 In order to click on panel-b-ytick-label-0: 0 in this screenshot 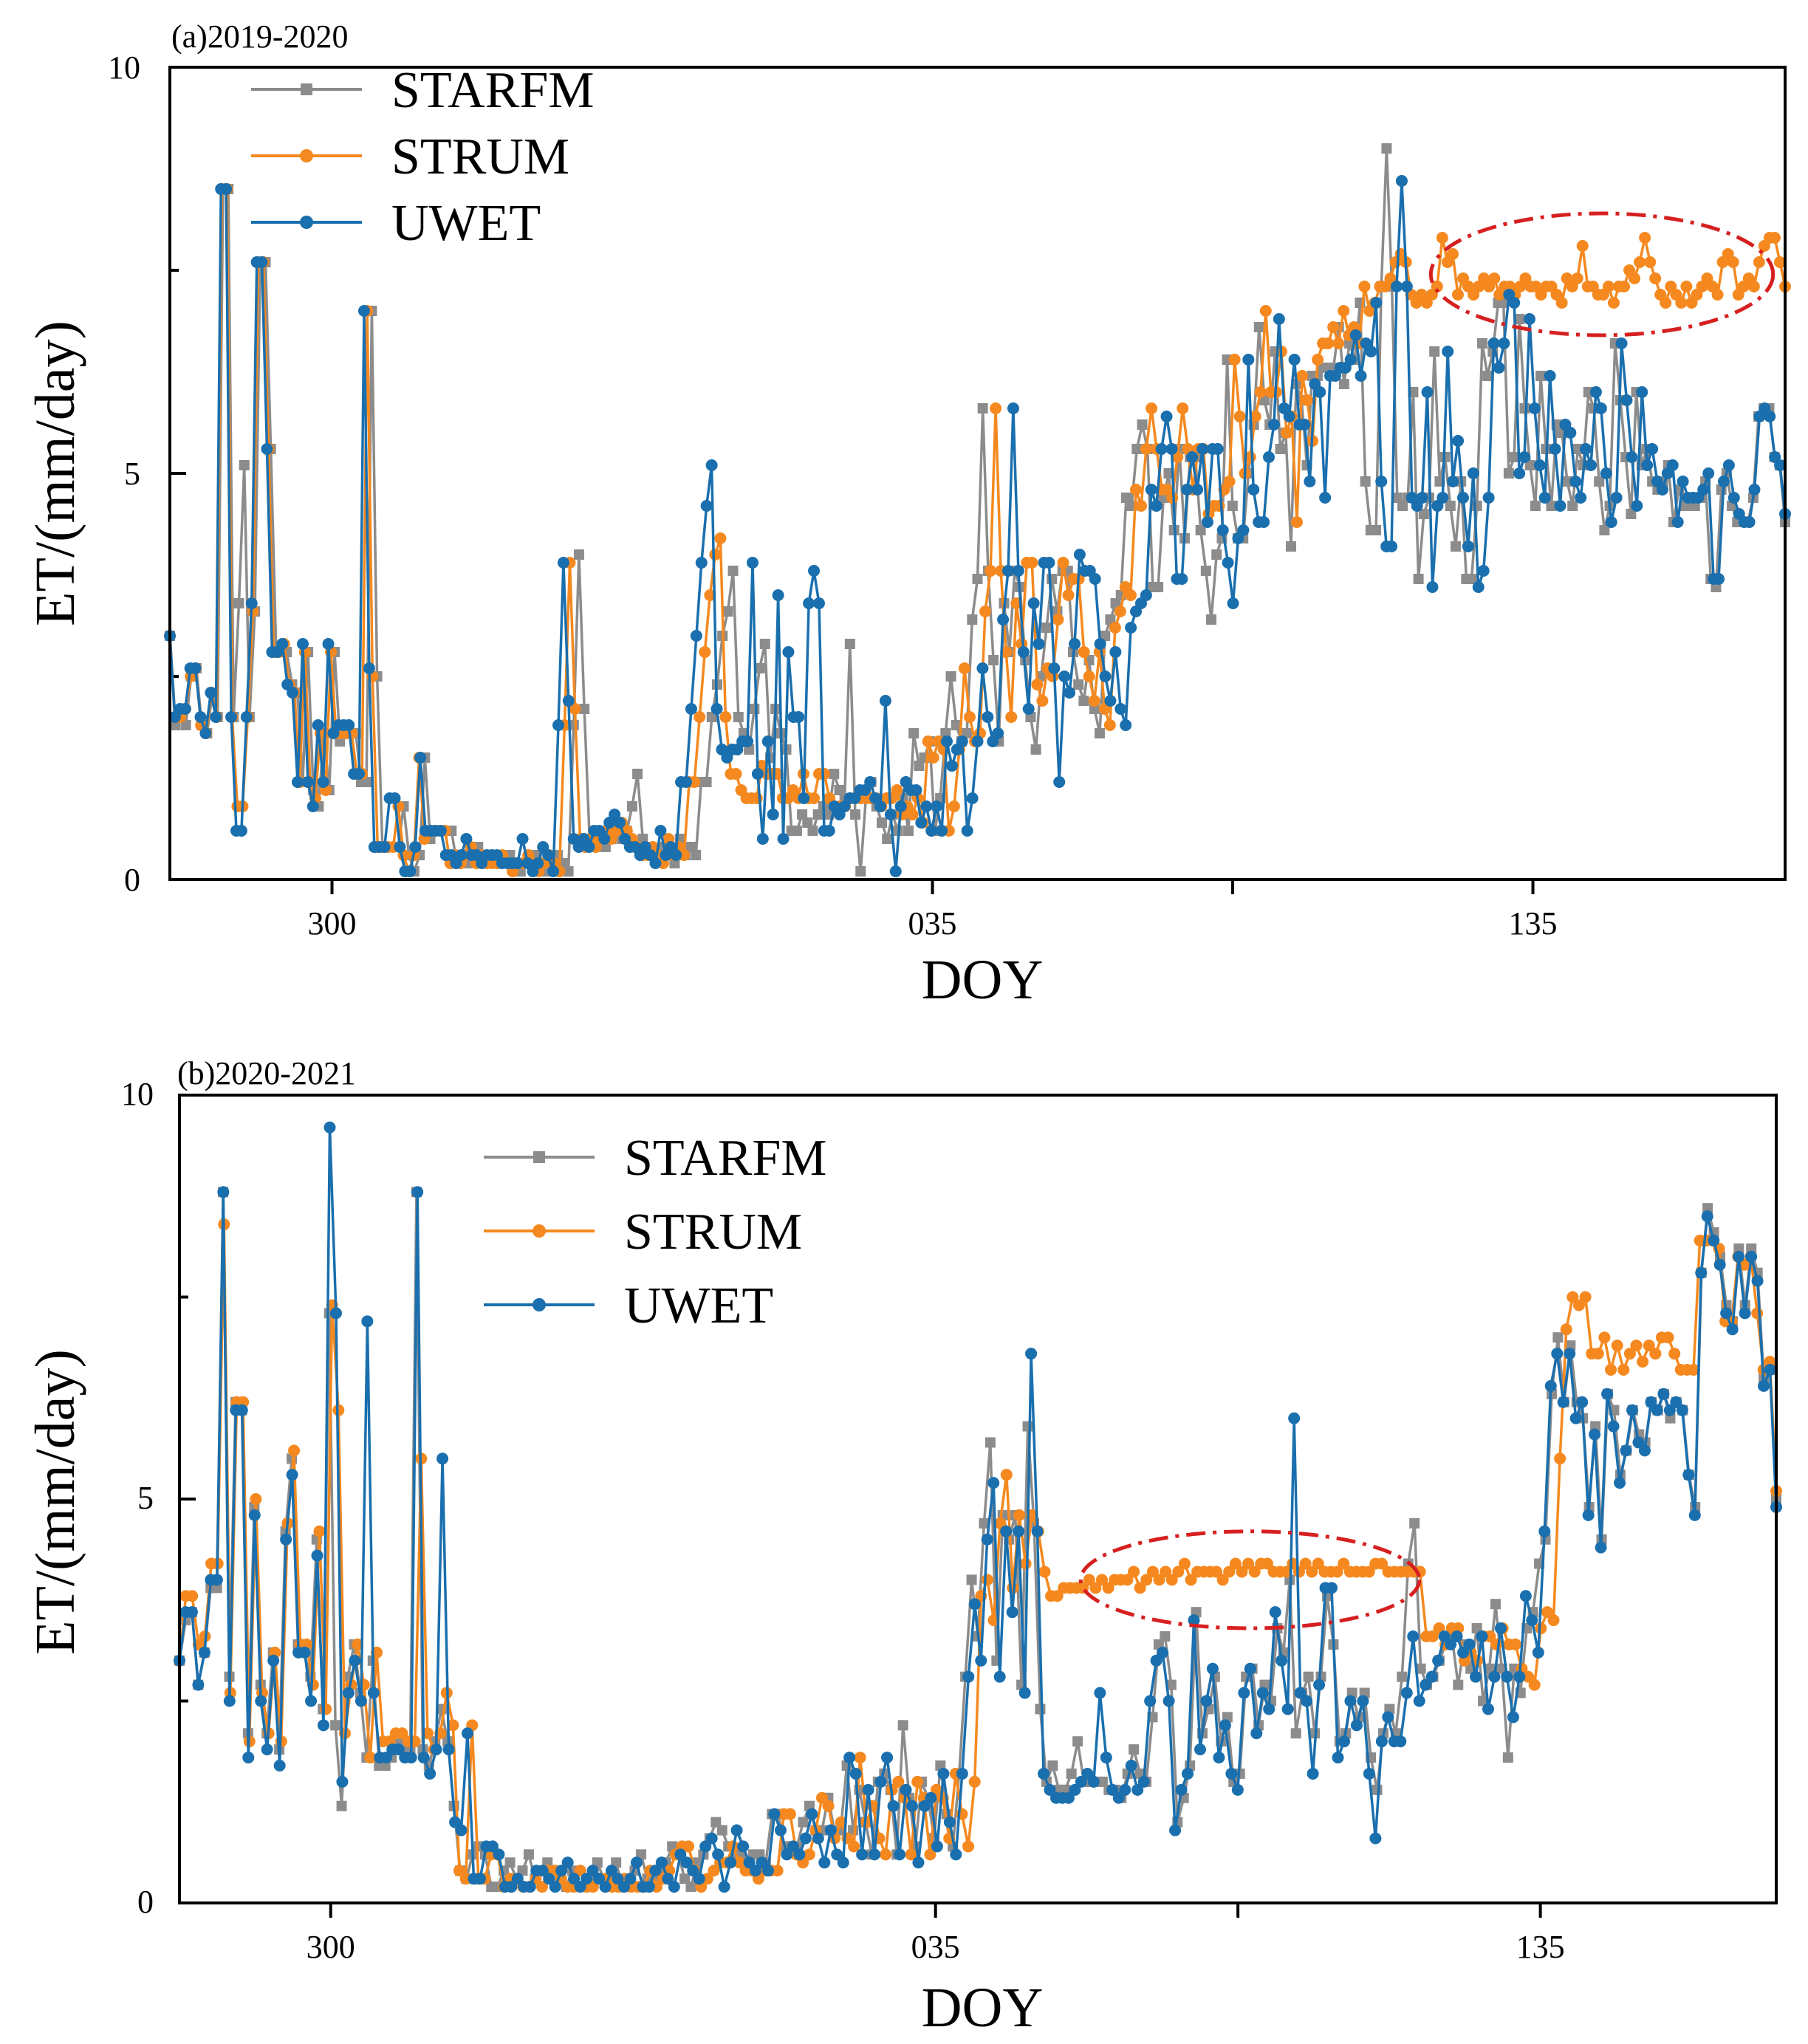, I will do `click(146, 1902)`.